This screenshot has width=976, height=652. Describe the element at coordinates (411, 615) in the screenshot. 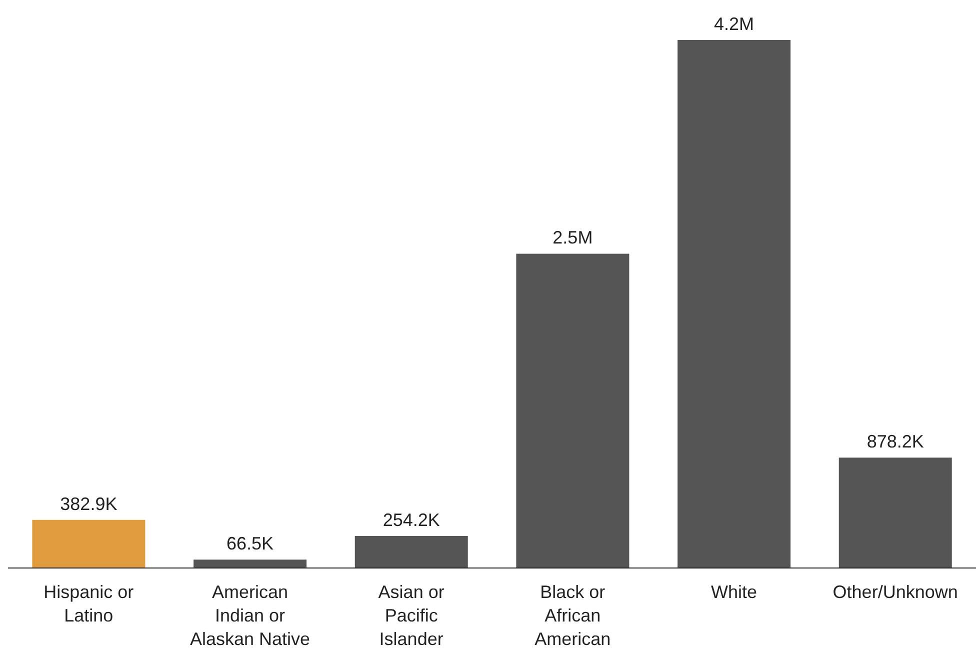

I see `x-tick-label: Asian or Pacific Islander` at that location.